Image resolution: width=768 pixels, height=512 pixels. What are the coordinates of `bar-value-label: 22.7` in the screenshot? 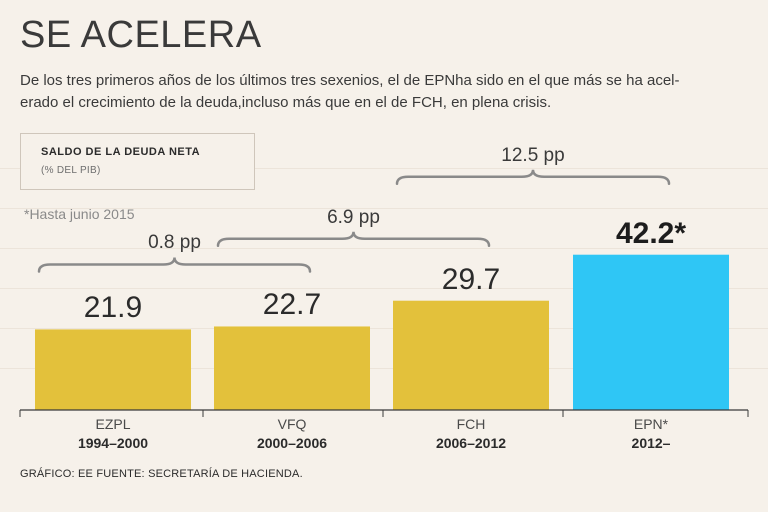 It's located at (292, 305).